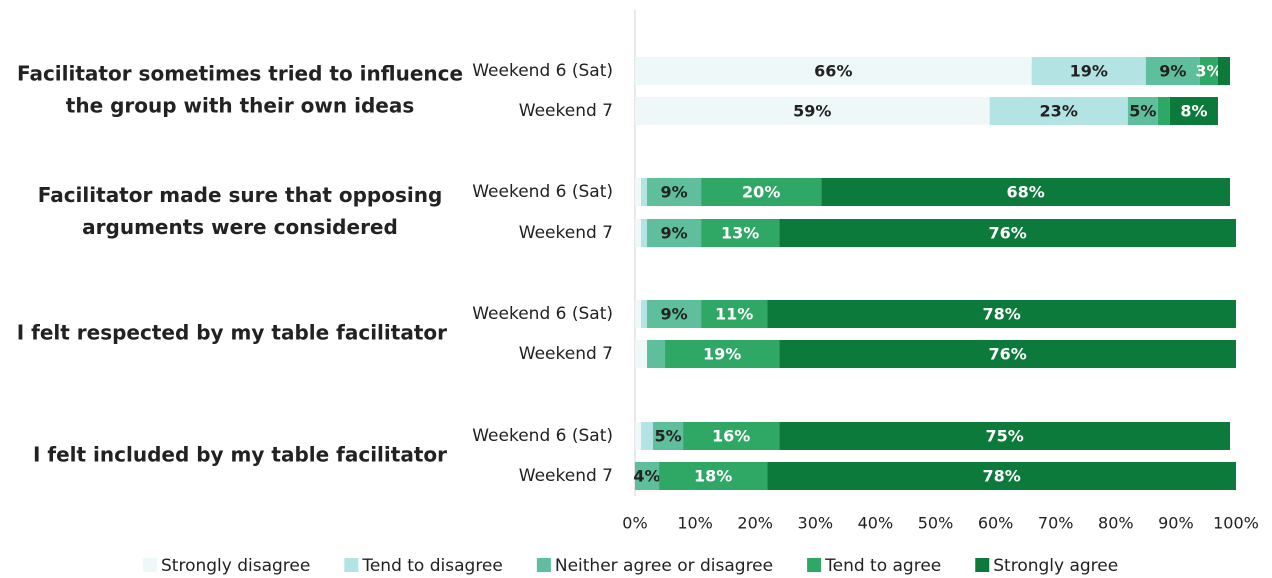 The height and width of the screenshot is (578, 1272). Describe the element at coordinates (240, 227) in the screenshot. I see `group-label: arguments were considered` at that location.